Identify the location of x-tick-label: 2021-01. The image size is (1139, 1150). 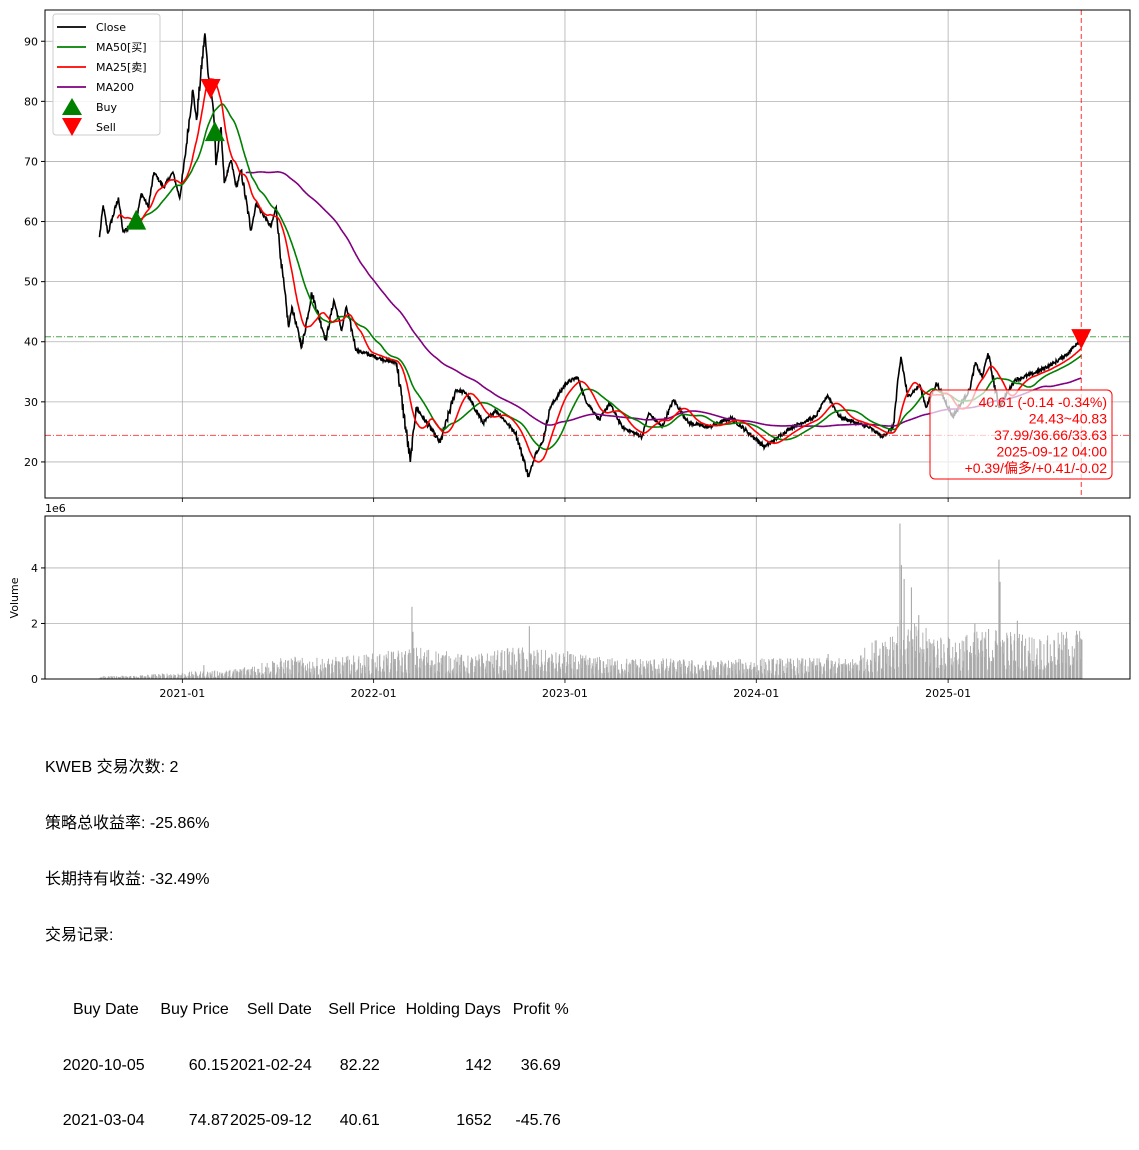
(182, 693).